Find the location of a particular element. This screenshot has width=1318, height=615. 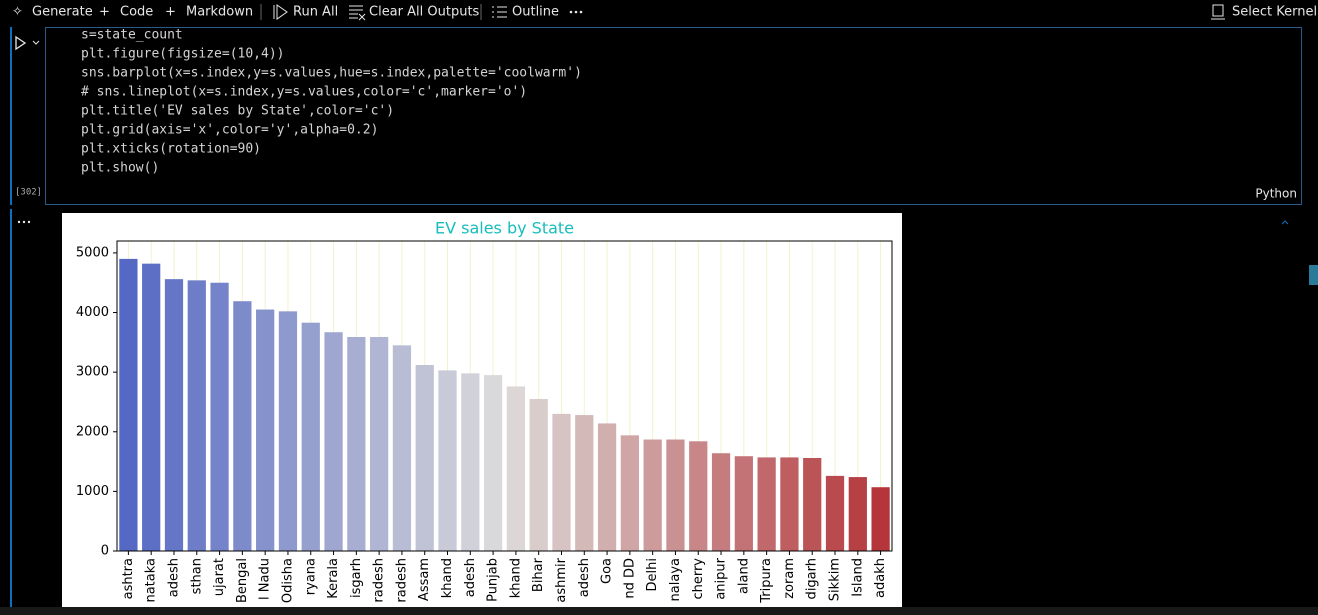

x-tick-label: ashmir is located at coordinates (561, 579).